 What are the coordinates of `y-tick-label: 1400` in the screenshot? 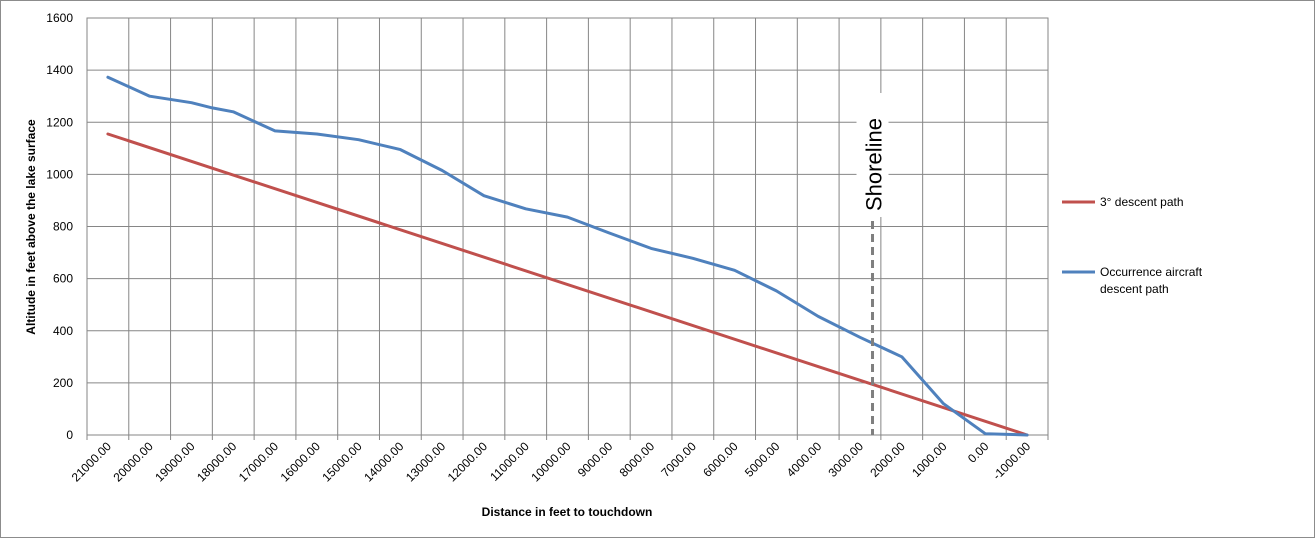 It's located at (59, 70).